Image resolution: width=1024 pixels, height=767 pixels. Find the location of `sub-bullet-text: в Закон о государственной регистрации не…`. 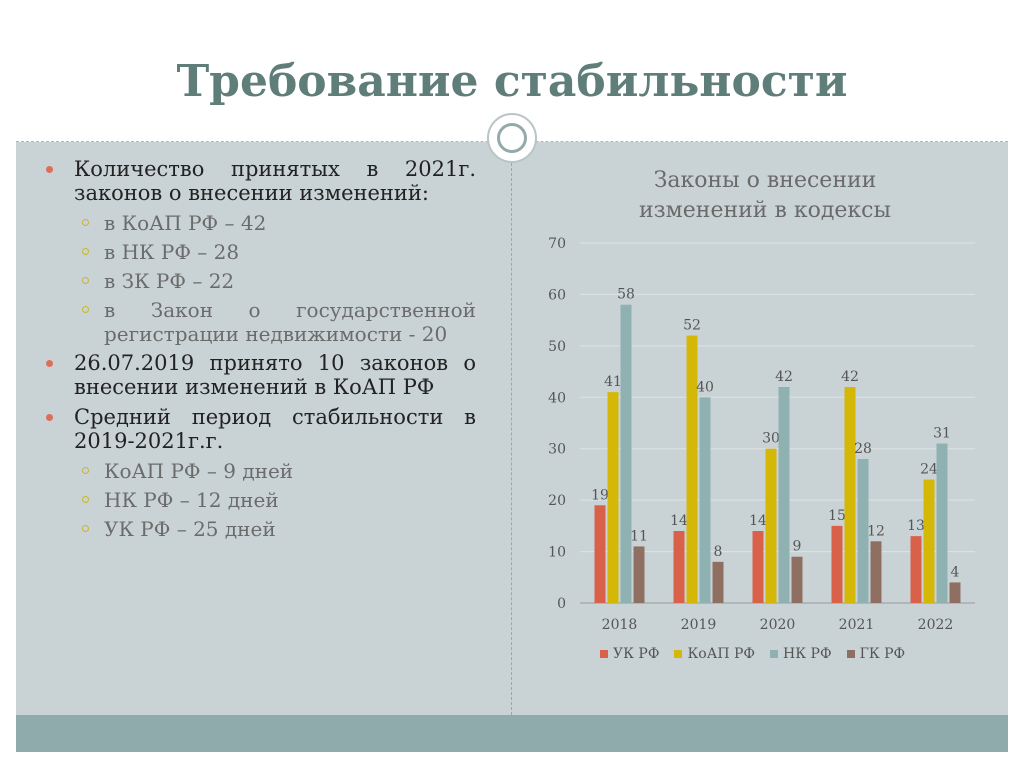

sub-bullet-text: в Закон о государственной регистрации не… is located at coordinates (290, 322).